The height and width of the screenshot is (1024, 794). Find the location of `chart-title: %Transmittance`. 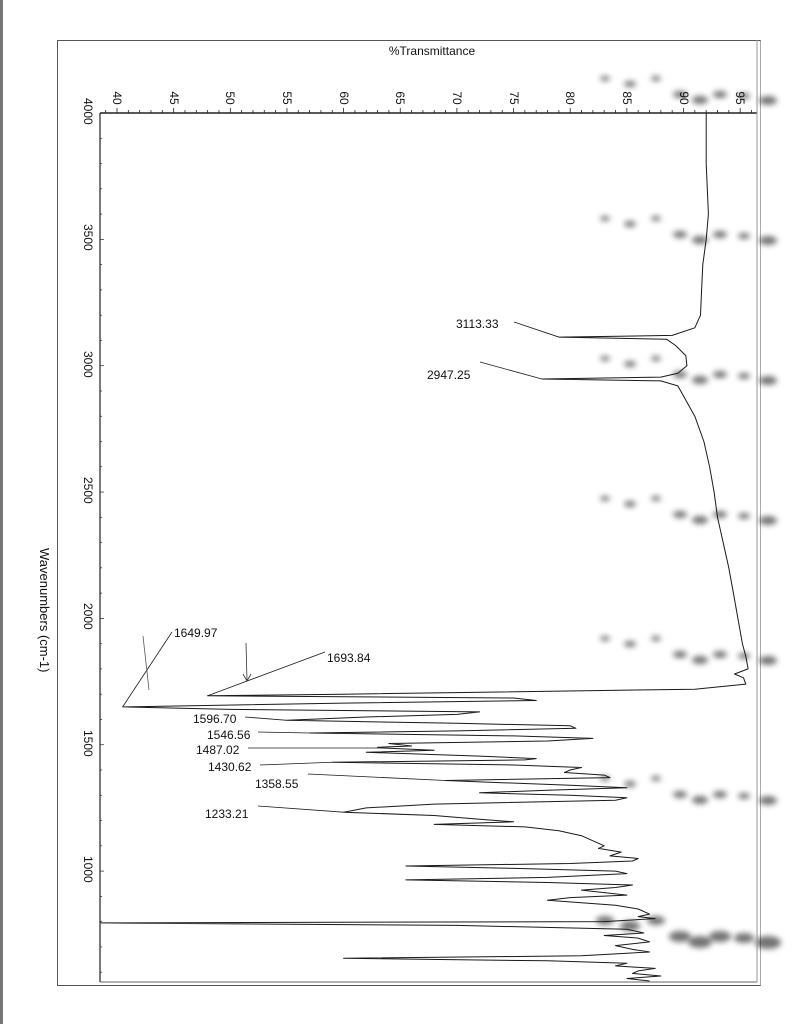

chart-title: %Transmittance is located at coordinates (397, 51).